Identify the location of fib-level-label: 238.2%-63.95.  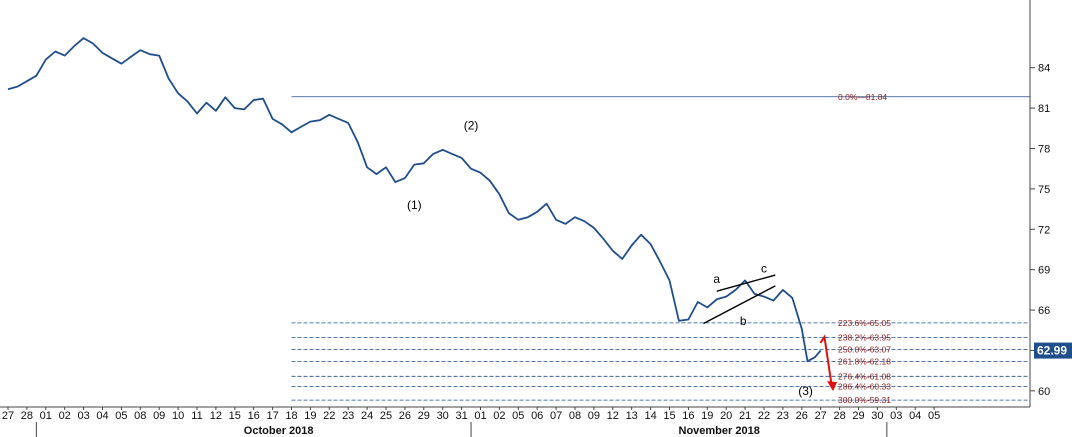
(864, 338).